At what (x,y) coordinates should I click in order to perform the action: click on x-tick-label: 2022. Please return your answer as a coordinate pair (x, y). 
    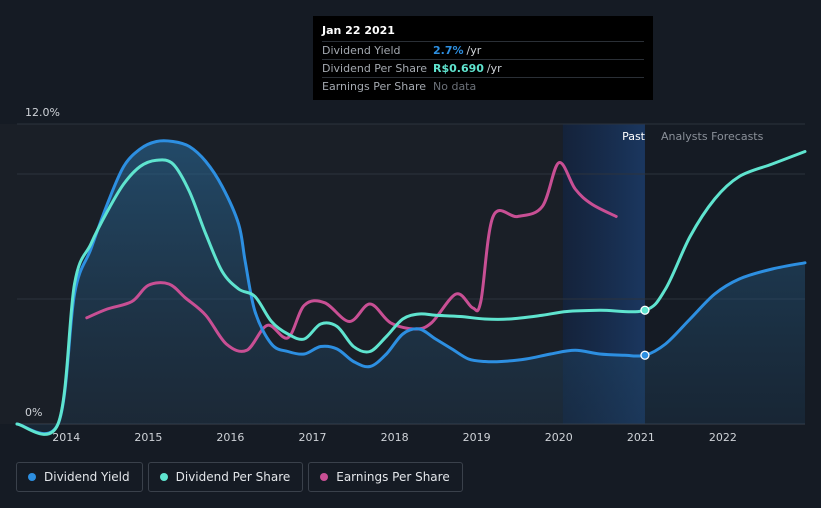
    Looking at the image, I should click on (723, 437).